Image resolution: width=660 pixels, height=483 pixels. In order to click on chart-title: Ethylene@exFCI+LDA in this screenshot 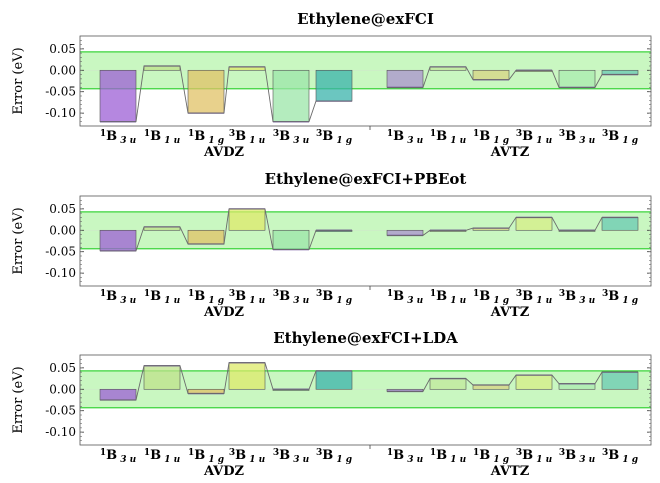, I will do `click(365, 338)`.